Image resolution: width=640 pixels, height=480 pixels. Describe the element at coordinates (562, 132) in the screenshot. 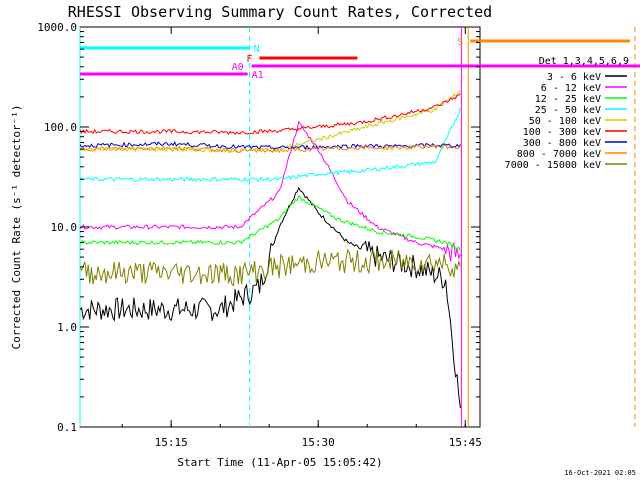

I see `legend-label-100-300-kev: 100 - 300 keV` at that location.